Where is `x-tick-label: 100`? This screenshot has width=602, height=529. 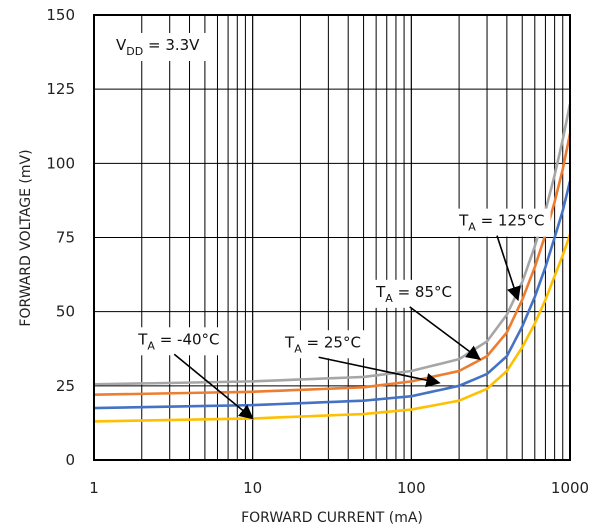
x-tick-label: 100 is located at coordinates (411, 488).